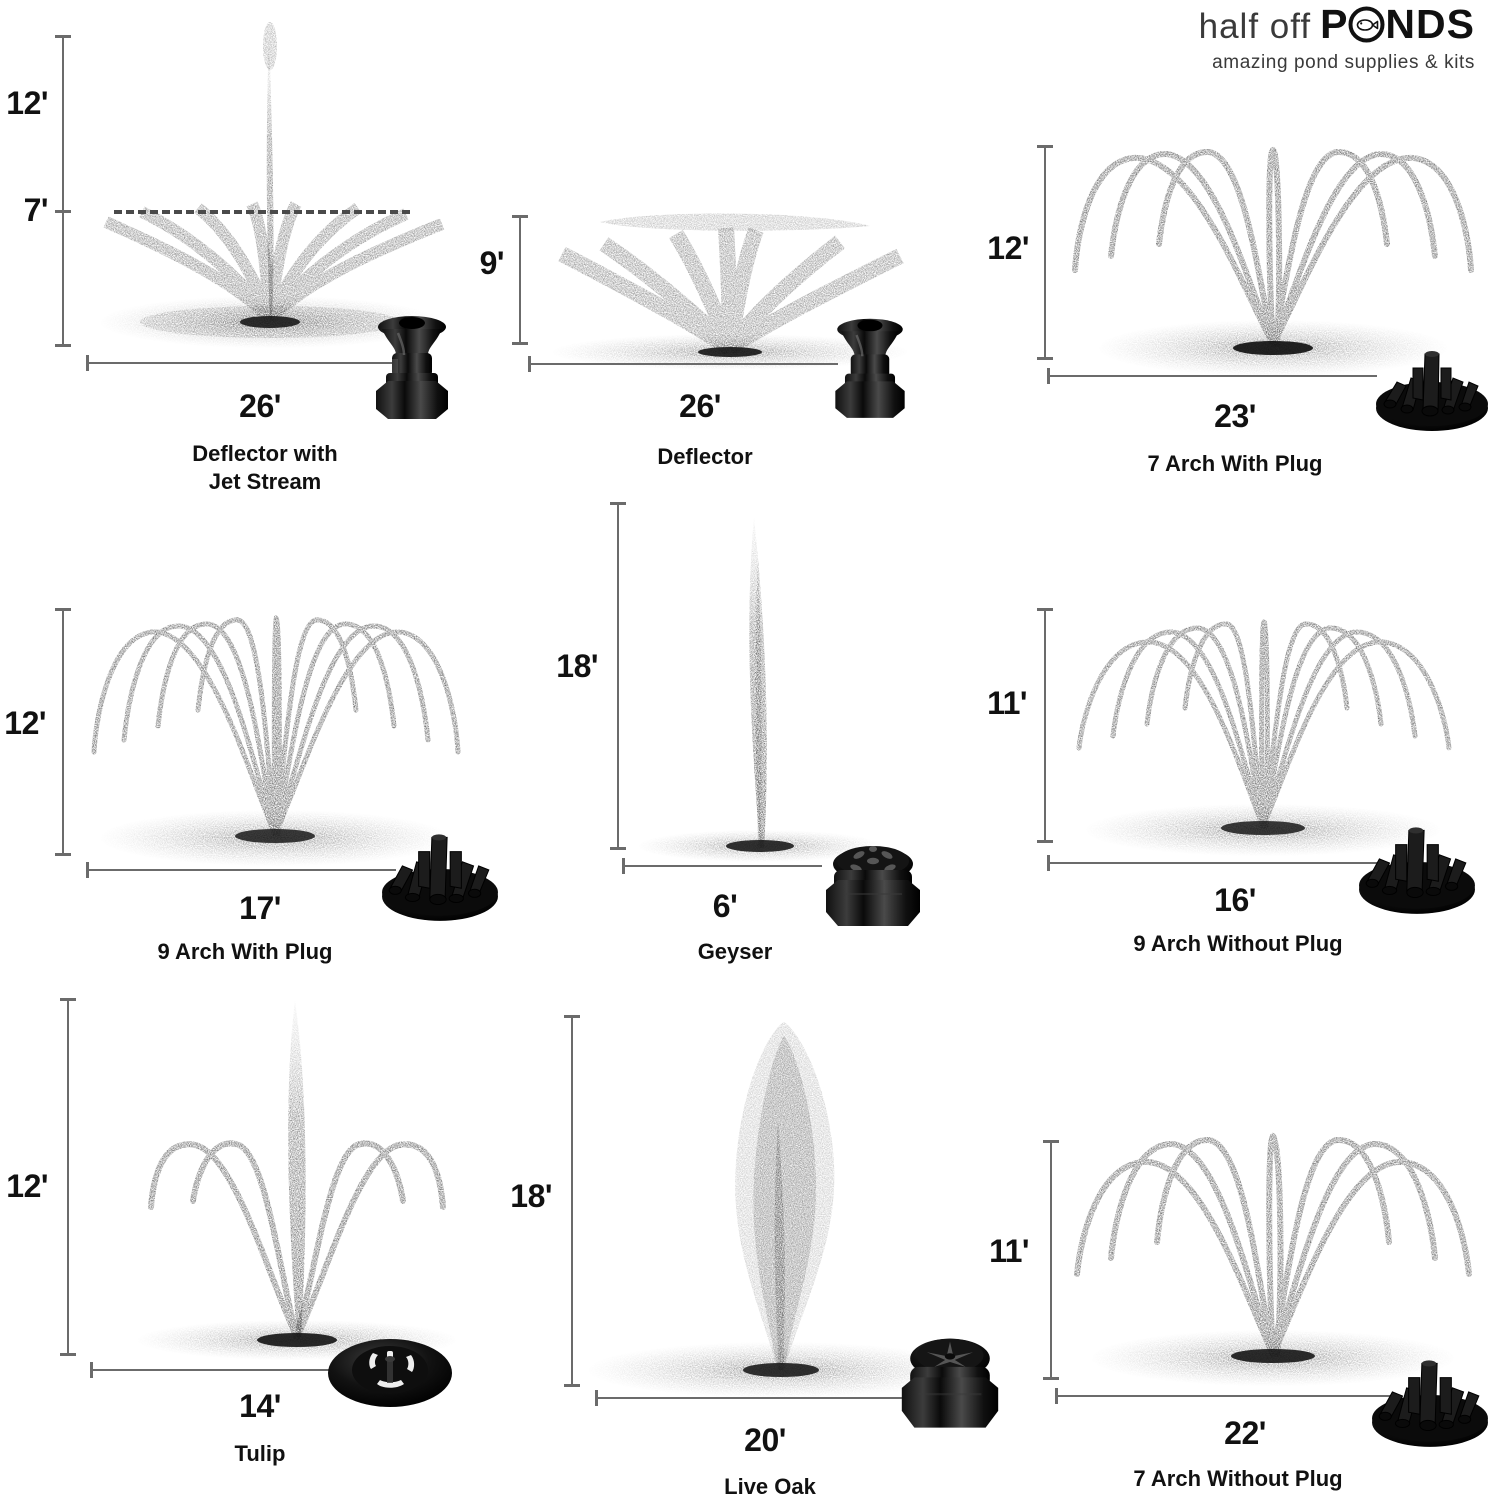 This screenshot has width=1493, height=1500. I want to click on panel-7-arch-without-plug: 11' 22' 7 Arch Without Plug, so click(1239, 1300).